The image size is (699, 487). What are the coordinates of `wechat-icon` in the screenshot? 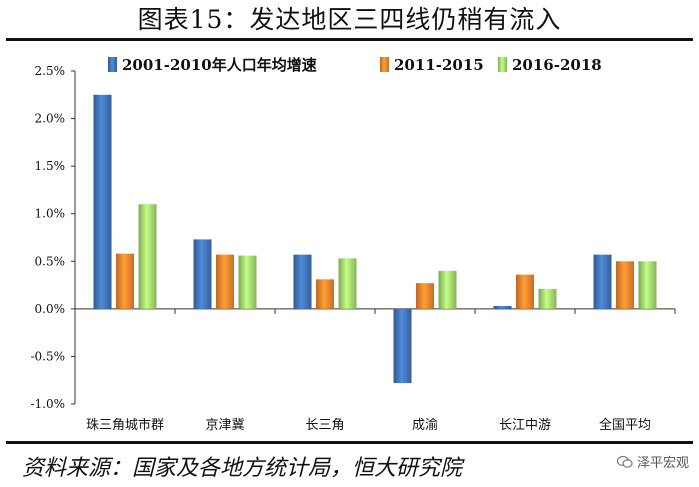 It's located at (624, 461).